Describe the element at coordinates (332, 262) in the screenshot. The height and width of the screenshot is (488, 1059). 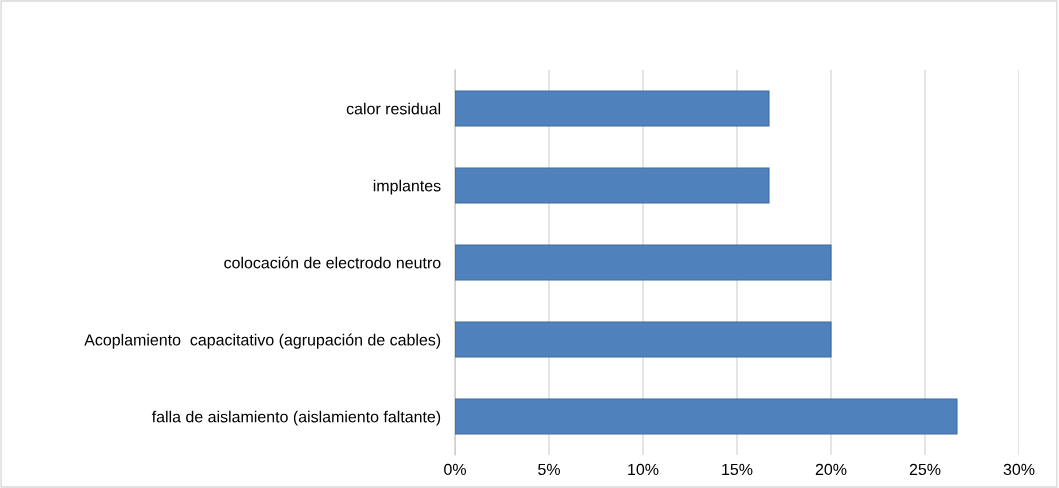
I see `y-tick-label: colocación de electrodo neutro` at that location.